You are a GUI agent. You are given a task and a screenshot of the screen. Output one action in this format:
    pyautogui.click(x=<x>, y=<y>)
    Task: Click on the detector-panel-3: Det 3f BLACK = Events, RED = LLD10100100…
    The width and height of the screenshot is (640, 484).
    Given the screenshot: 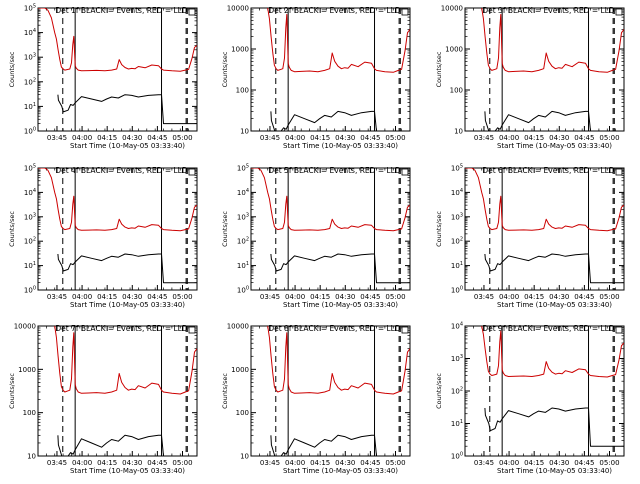 What is the action you would take?
    pyautogui.click(x=530, y=77)
    